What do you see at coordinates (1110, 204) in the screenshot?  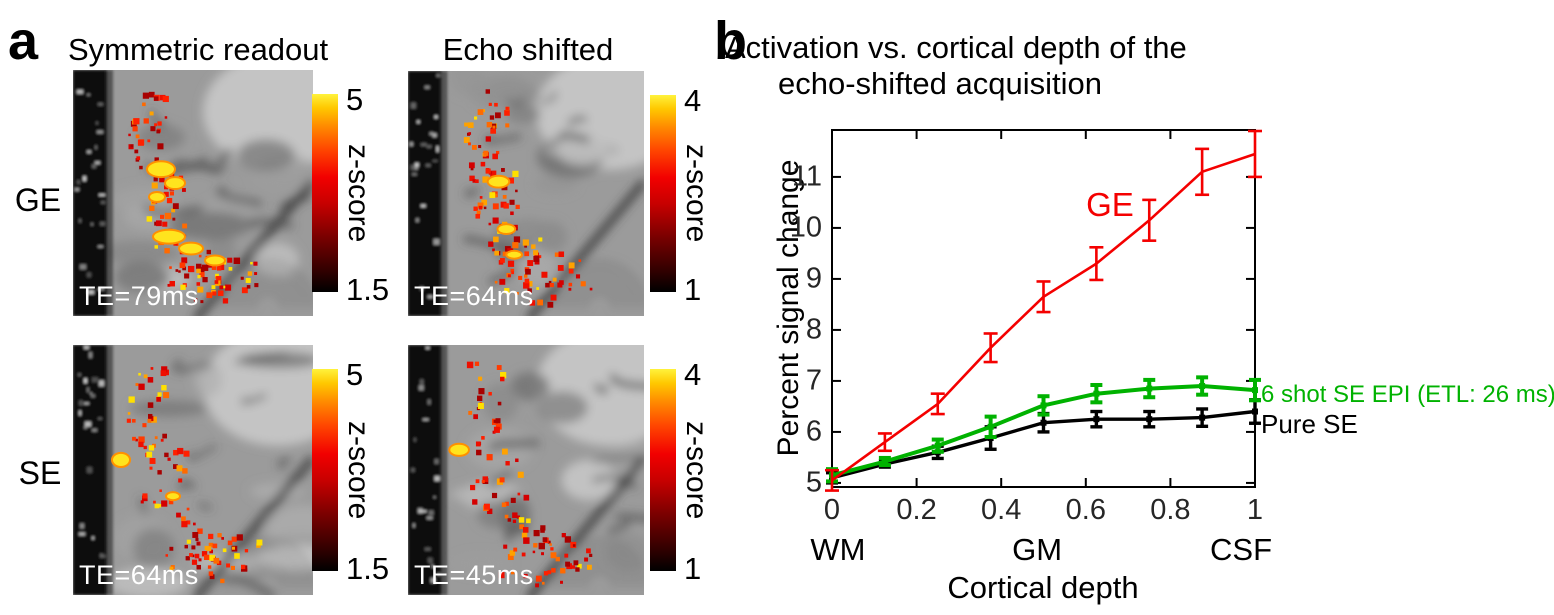 I see `series-inline-label-ge: GE` at bounding box center [1110, 204].